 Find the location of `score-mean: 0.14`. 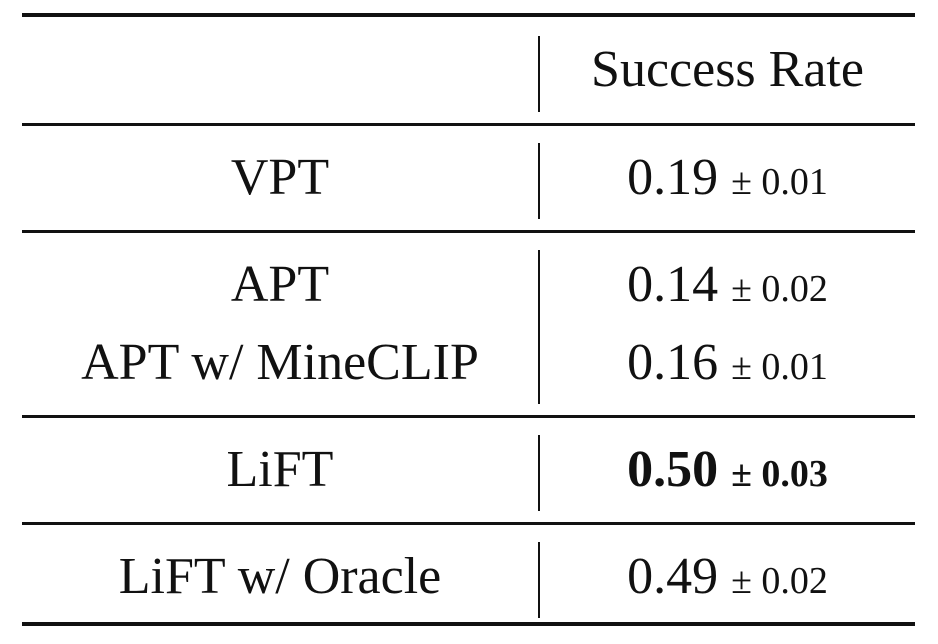

score-mean: 0.14 is located at coordinates (673, 284).